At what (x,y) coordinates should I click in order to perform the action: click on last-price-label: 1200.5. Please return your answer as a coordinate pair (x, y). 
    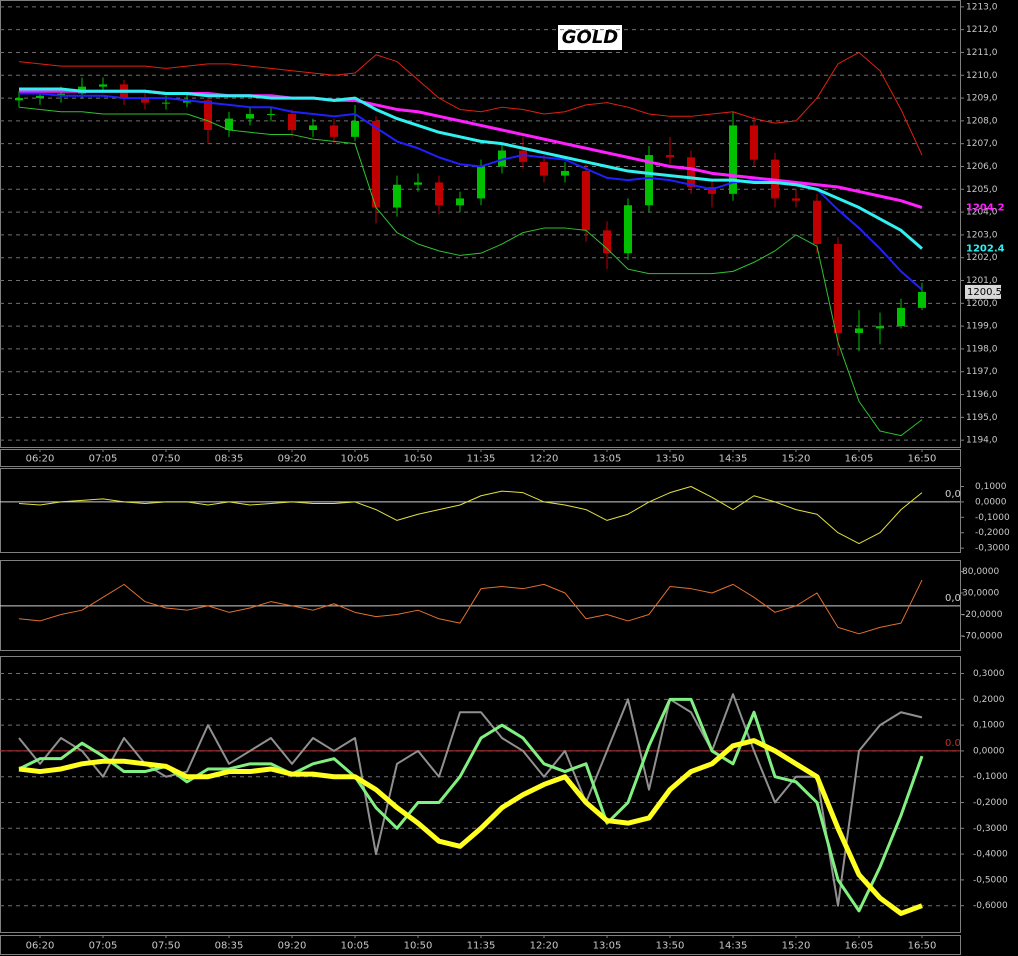
    Looking at the image, I should click on (984, 292).